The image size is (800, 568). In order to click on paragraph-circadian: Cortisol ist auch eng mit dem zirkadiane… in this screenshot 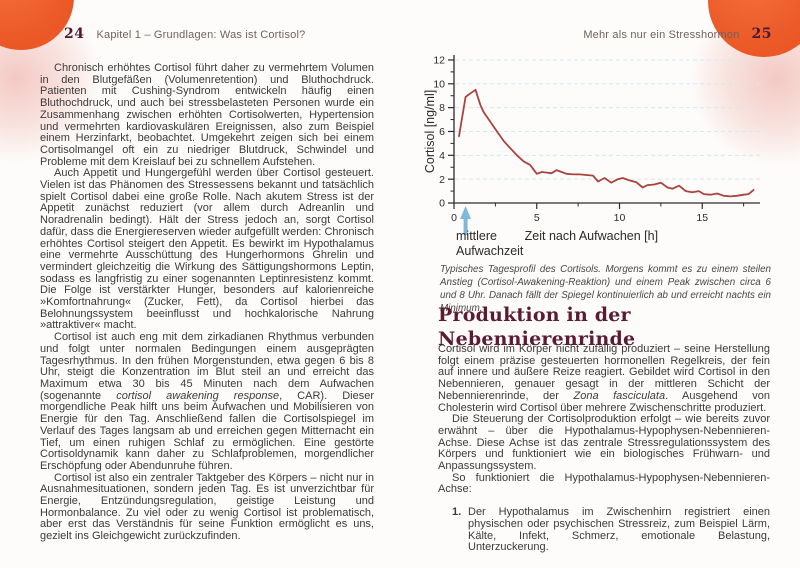, I will do `click(207, 401)`.